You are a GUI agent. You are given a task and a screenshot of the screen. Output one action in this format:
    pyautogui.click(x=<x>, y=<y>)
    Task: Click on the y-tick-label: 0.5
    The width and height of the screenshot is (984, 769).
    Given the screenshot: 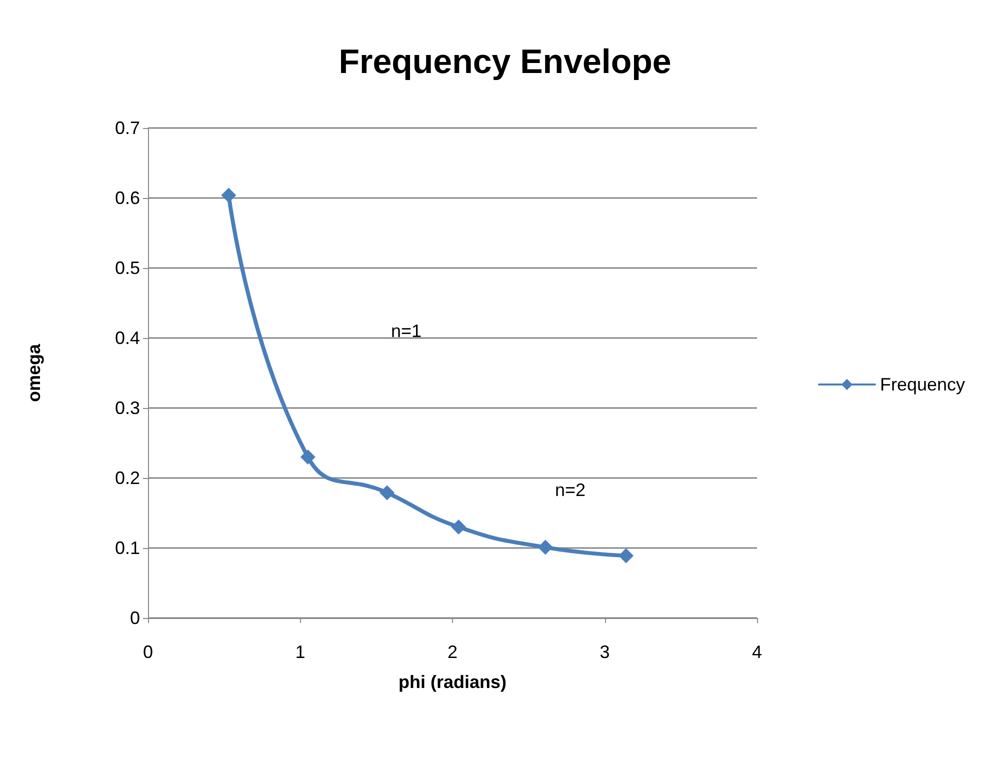 What is the action you would take?
    pyautogui.click(x=127, y=268)
    